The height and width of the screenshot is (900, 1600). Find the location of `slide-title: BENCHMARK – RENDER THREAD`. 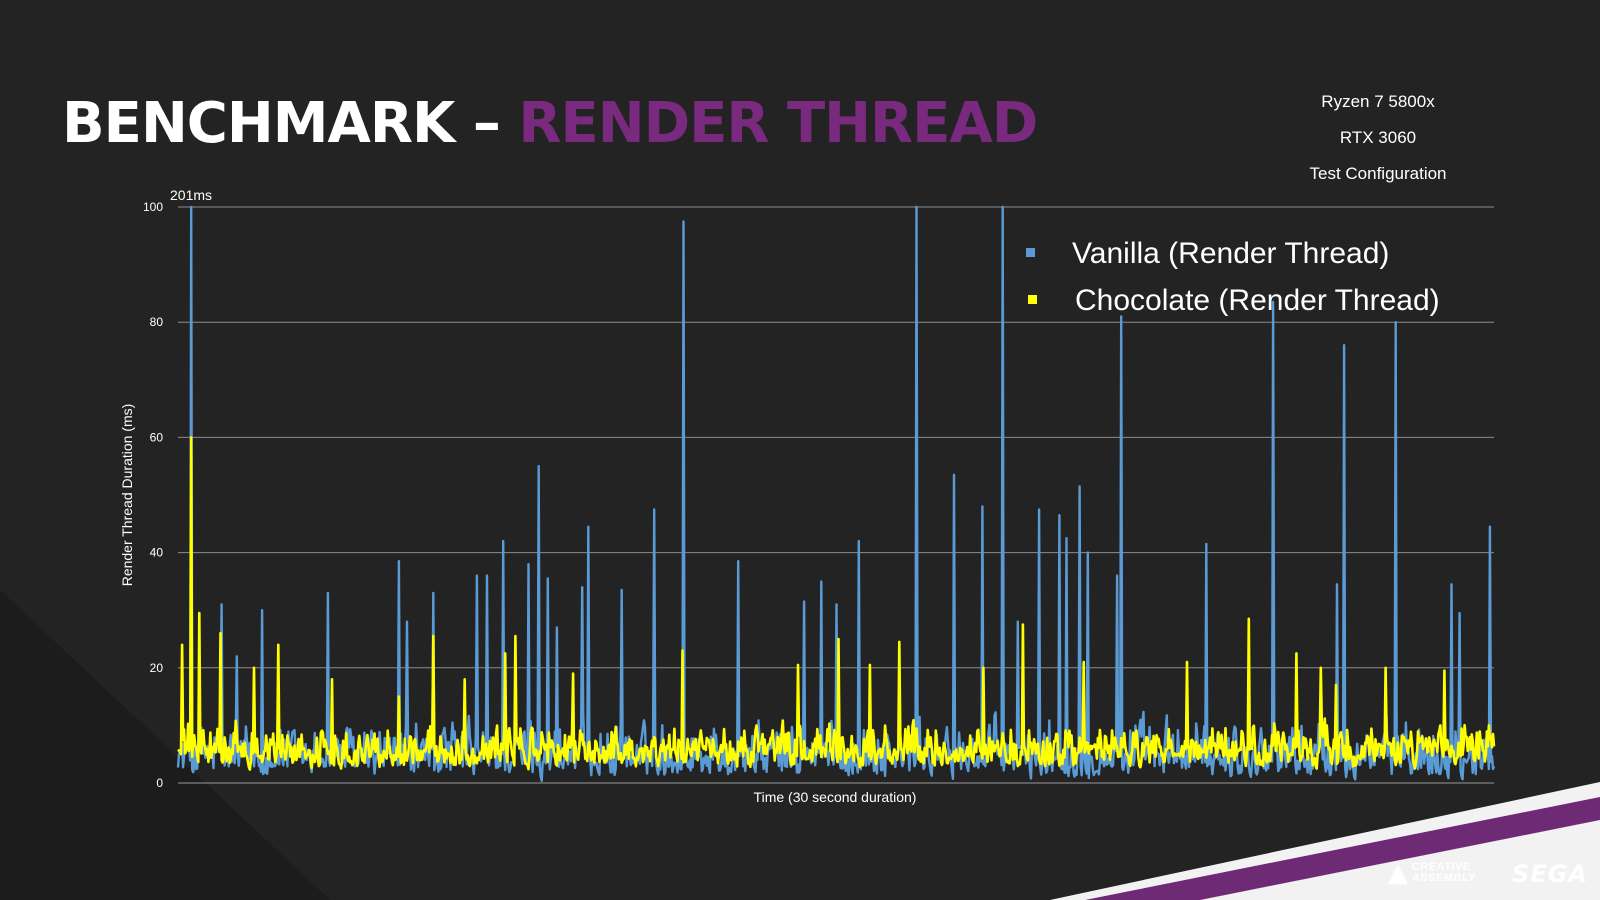

slide-title: BENCHMARK – RENDER THREAD is located at coordinates (550, 124).